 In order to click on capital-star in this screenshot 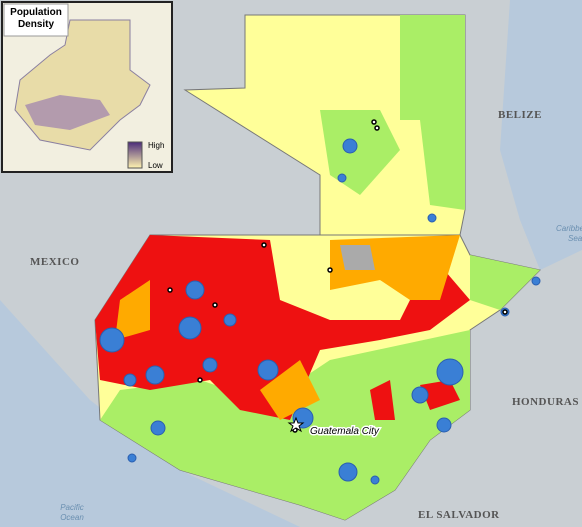, I will do `click(296, 424)`.